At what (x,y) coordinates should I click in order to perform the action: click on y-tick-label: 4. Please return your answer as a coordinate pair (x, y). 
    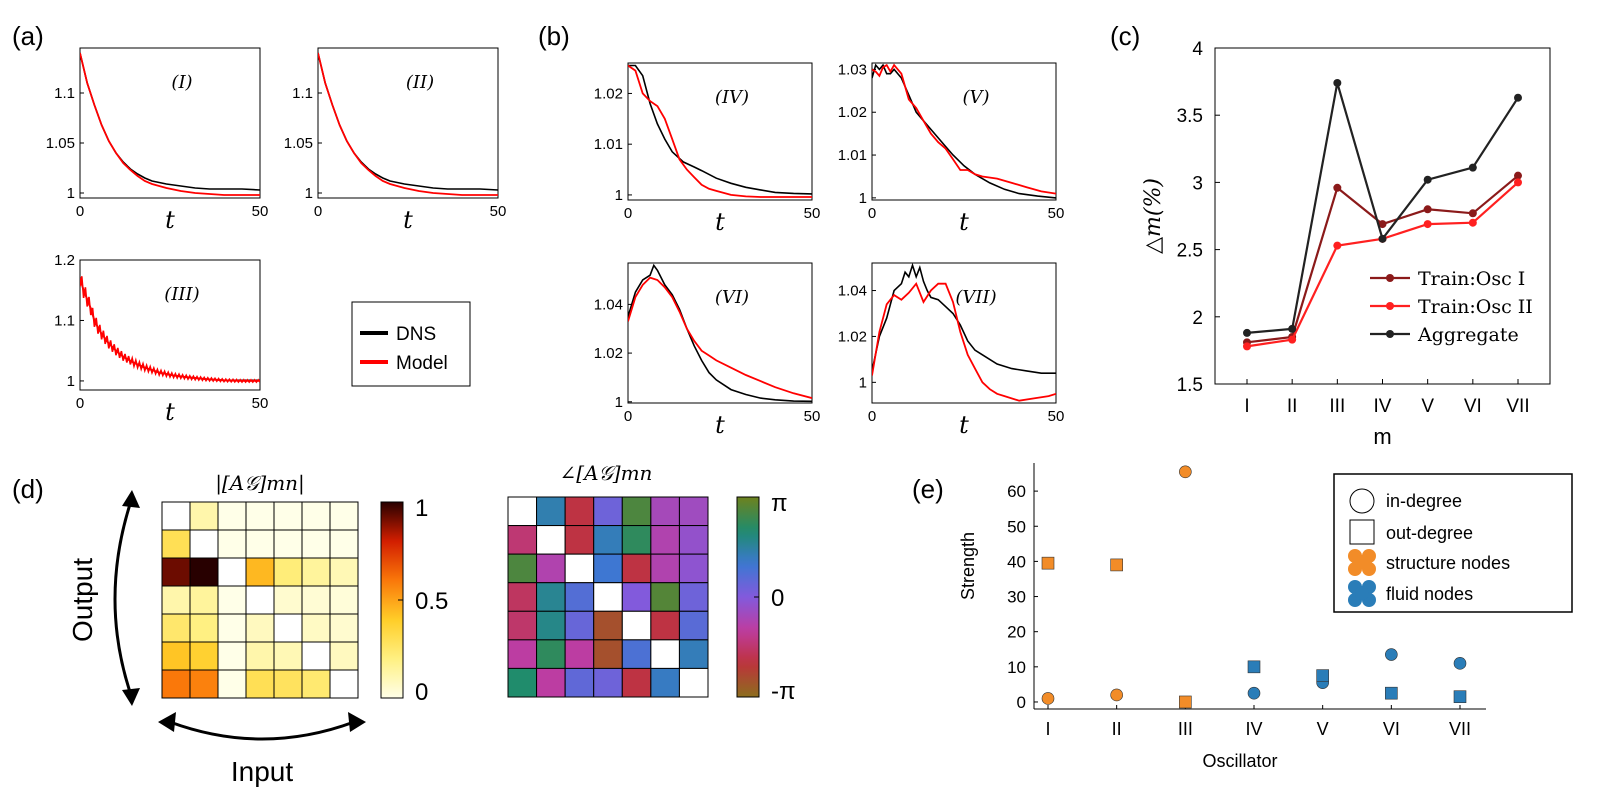
    Looking at the image, I should click on (1197, 49).